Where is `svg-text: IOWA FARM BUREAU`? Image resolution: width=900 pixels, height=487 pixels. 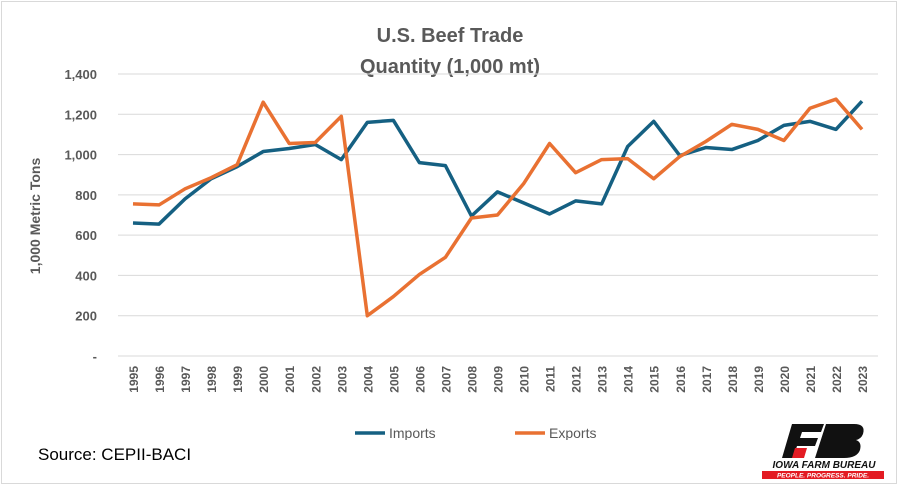 svg-text: IOWA FARM BUREAU is located at coordinates (825, 465).